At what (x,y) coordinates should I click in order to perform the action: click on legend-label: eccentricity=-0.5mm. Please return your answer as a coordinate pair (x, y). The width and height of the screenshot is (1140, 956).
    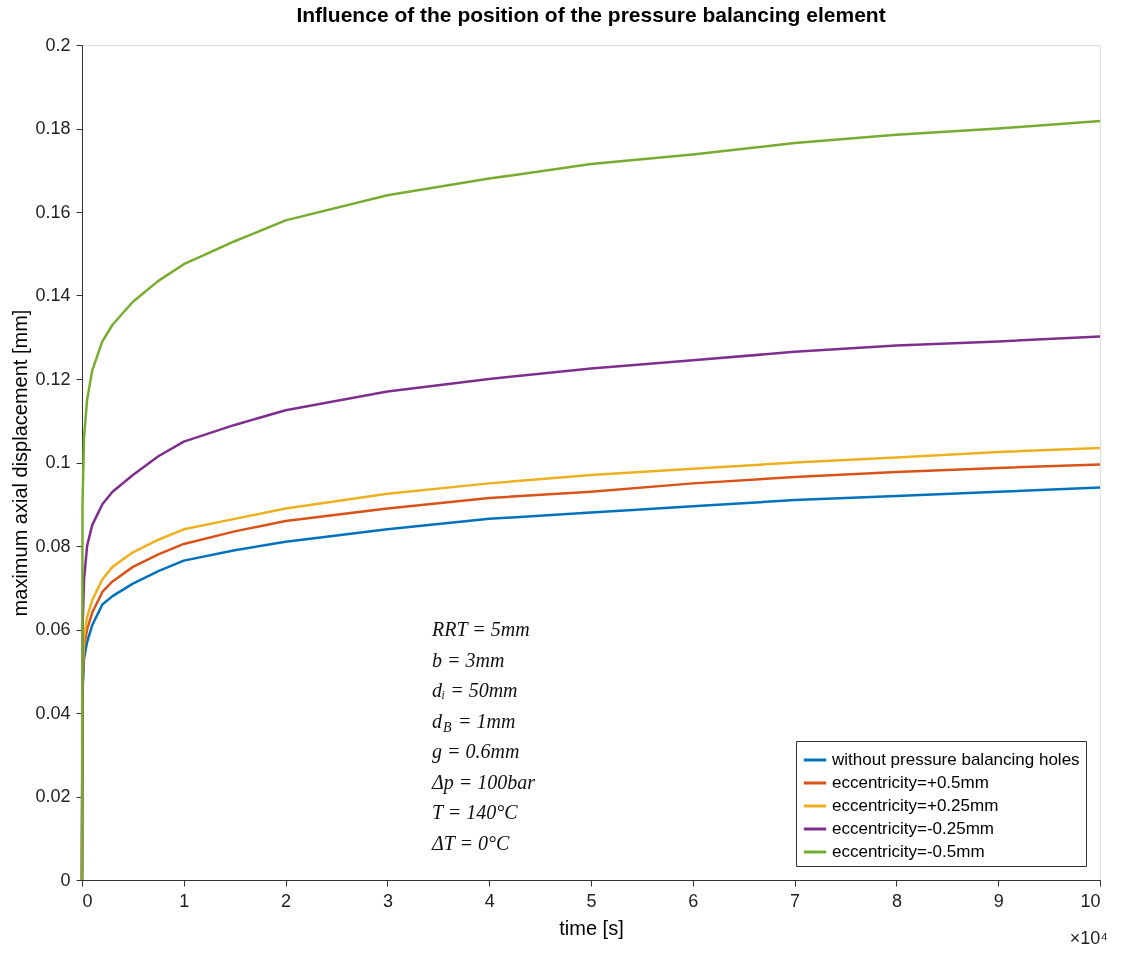
    Looking at the image, I should click on (908, 851).